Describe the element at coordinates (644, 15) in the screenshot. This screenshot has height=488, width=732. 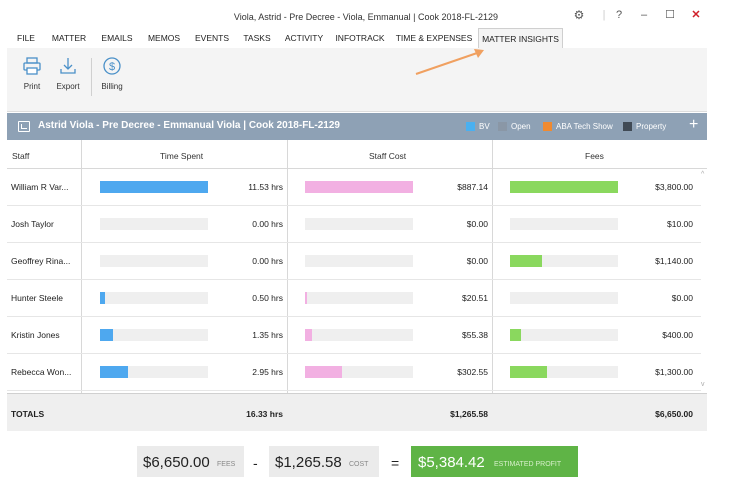
I see `minimize-button: –` at that location.